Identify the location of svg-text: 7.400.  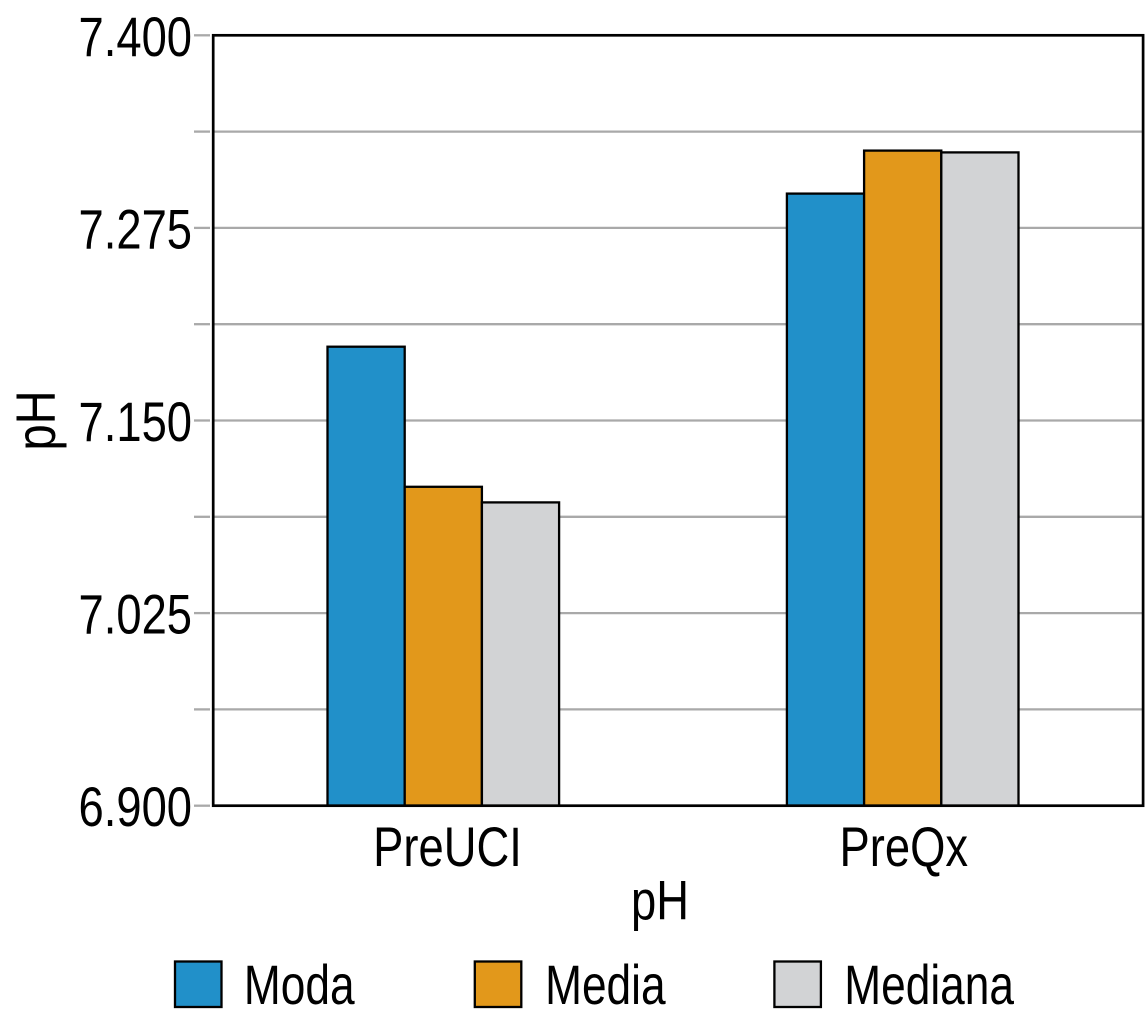
(135, 36).